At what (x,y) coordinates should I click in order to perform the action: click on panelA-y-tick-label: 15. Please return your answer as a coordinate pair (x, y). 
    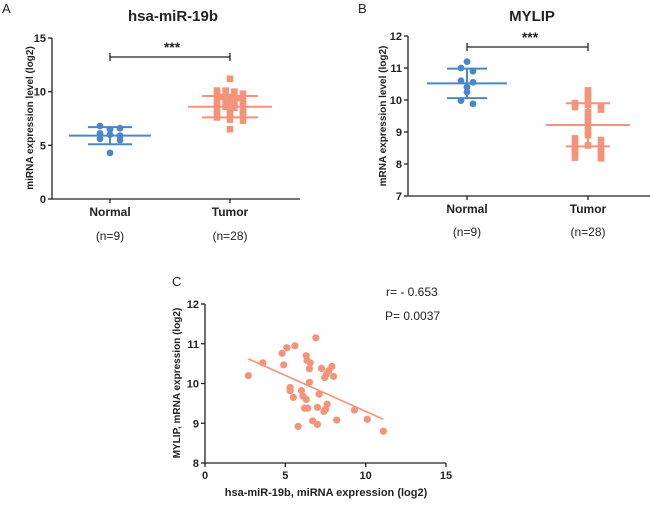
    Looking at the image, I should click on (40, 39).